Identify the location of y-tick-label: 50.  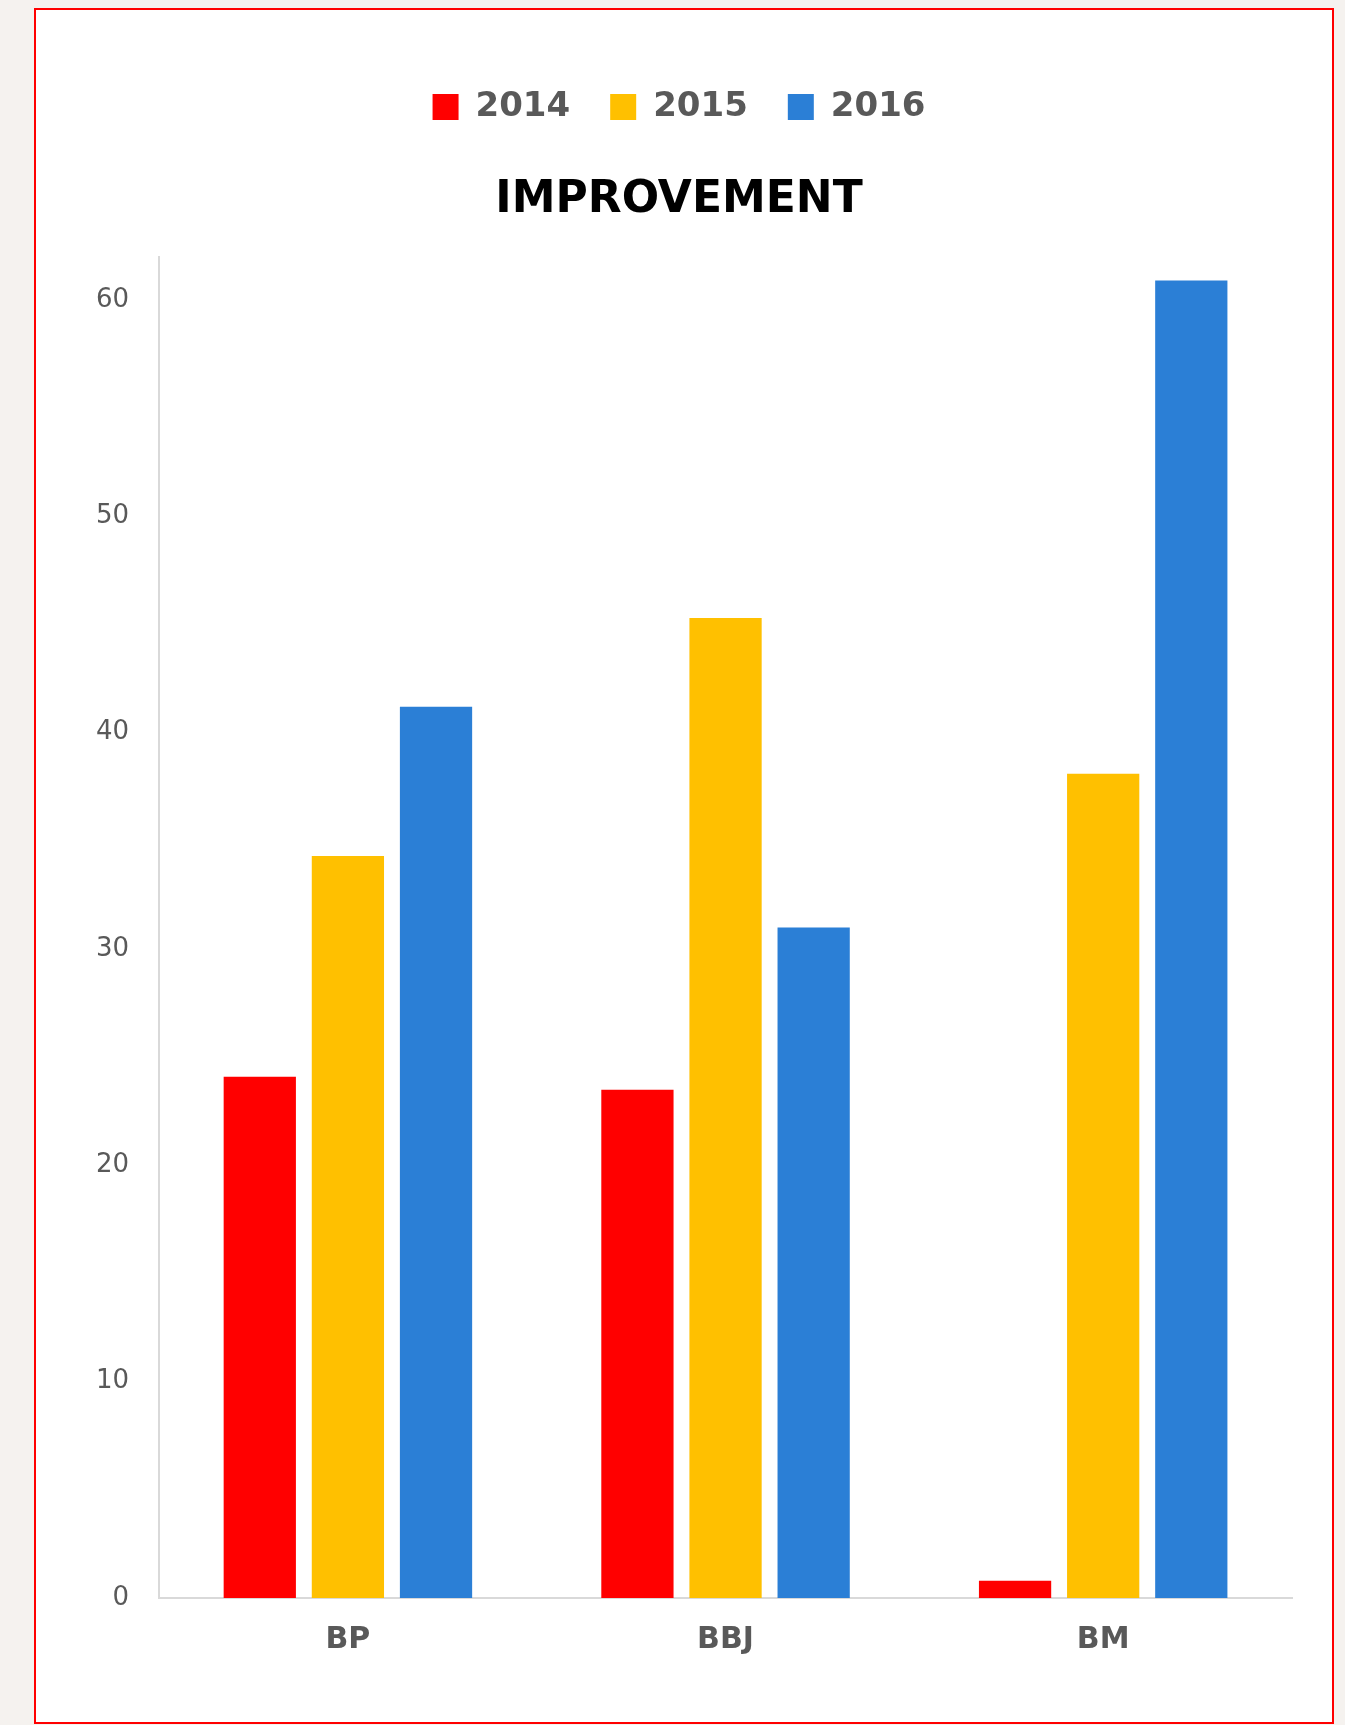
(112, 514).